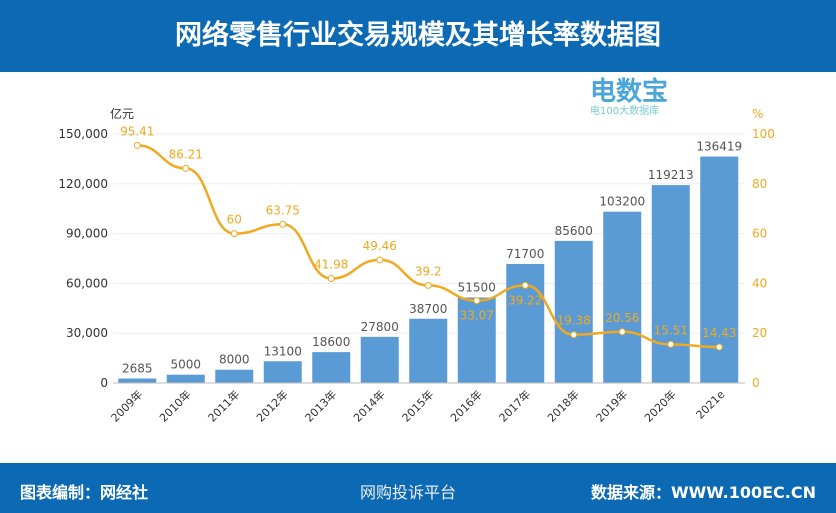 This screenshot has height=513, width=836. Describe the element at coordinates (703, 492) in the screenshot. I see `footer-source: 数据来源：WWW.100EC.CN` at that location.